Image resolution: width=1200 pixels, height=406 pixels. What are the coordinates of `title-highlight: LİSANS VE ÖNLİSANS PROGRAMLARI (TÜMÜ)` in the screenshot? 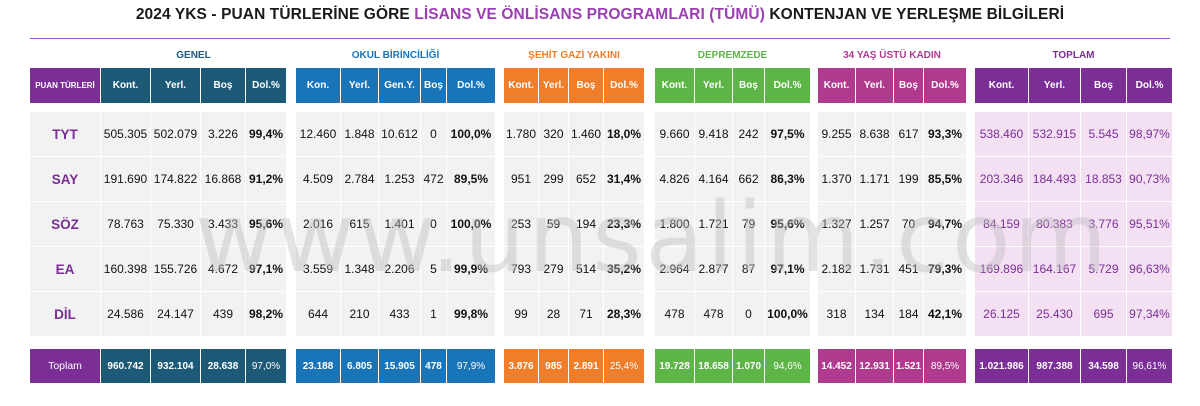 It's located at (589, 14).